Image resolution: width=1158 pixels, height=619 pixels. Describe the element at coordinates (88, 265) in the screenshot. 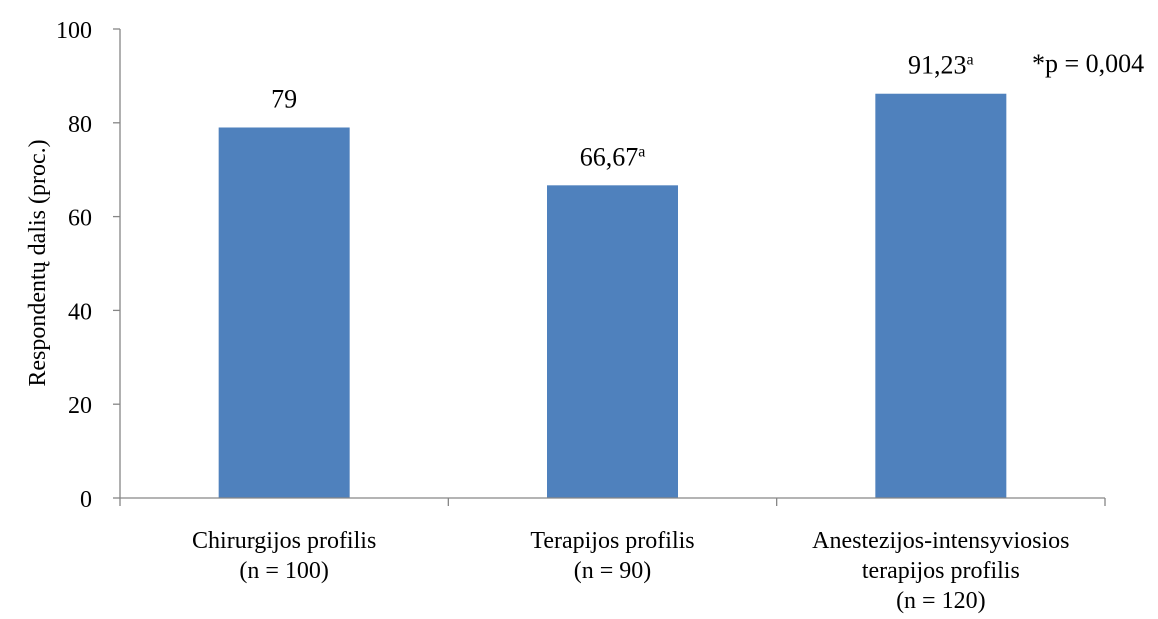

I see `y-axis: 0 20 40 60 80 100` at that location.